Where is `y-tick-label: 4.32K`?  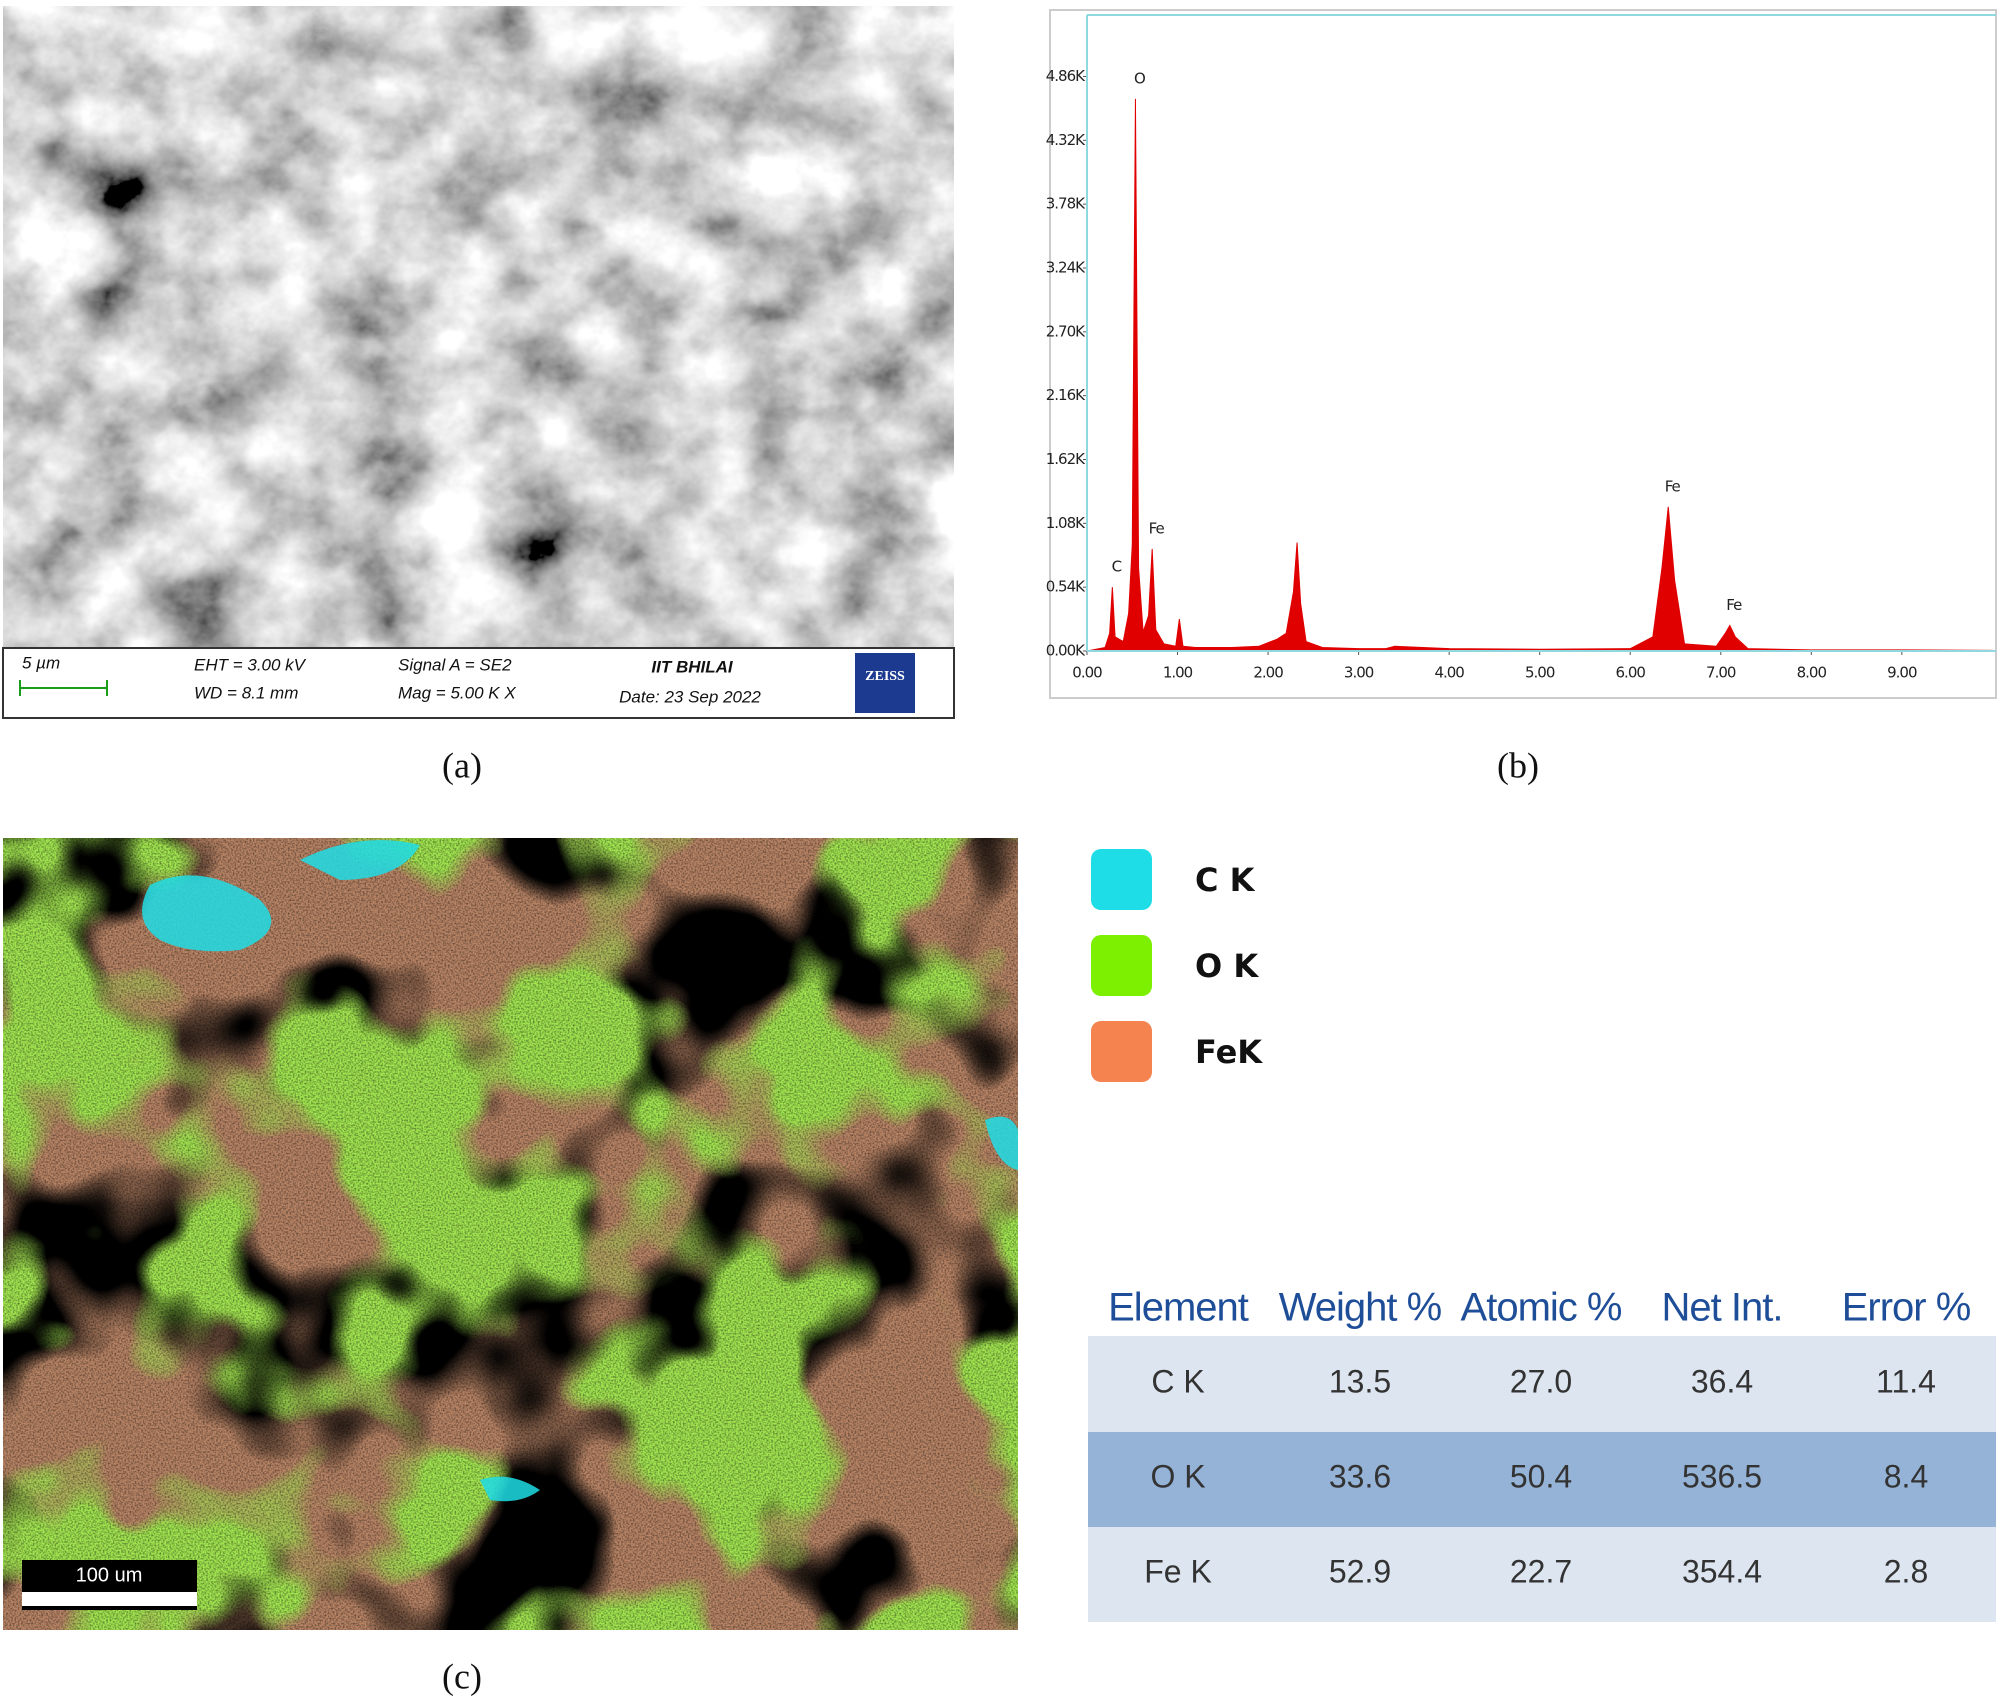
y-tick-label: 4.32K is located at coordinates (1066, 140).